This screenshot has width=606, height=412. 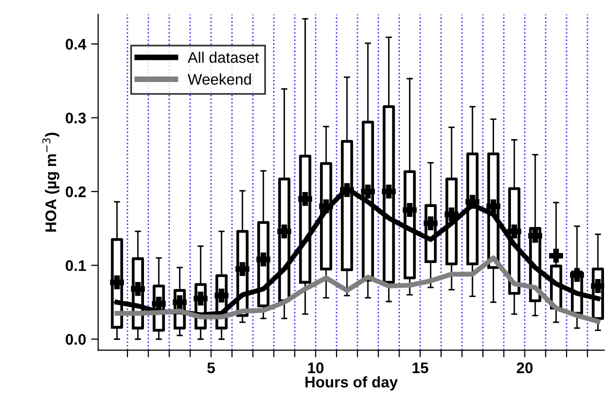 I want to click on x-tick-label: 20, so click(x=524, y=368).